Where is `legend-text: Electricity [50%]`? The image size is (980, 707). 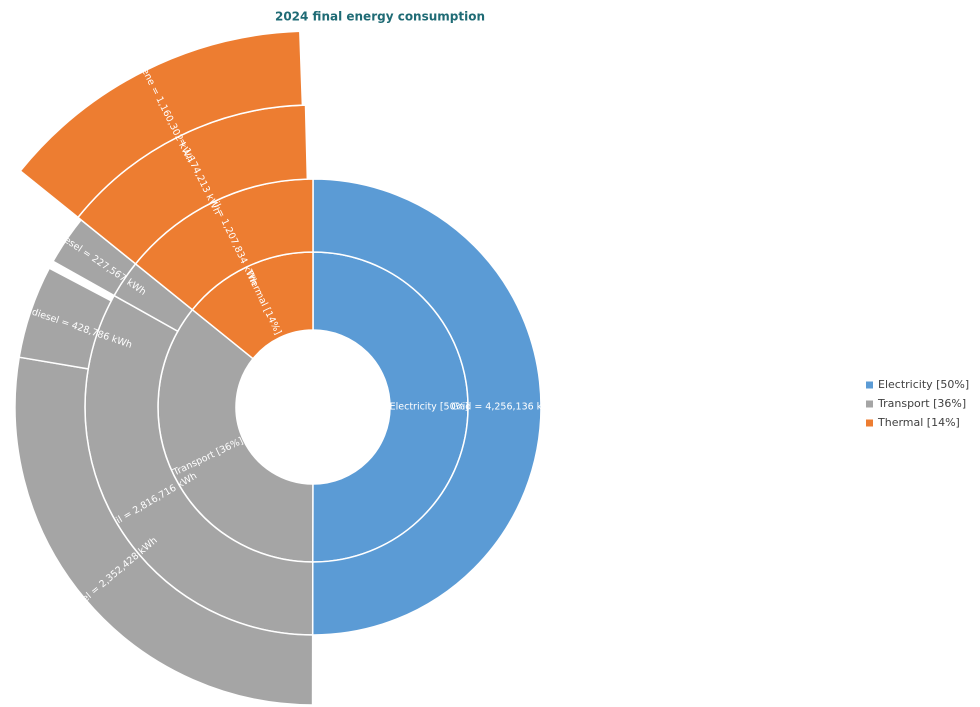 legend-text: Electricity [50%] is located at coordinates (923, 384).